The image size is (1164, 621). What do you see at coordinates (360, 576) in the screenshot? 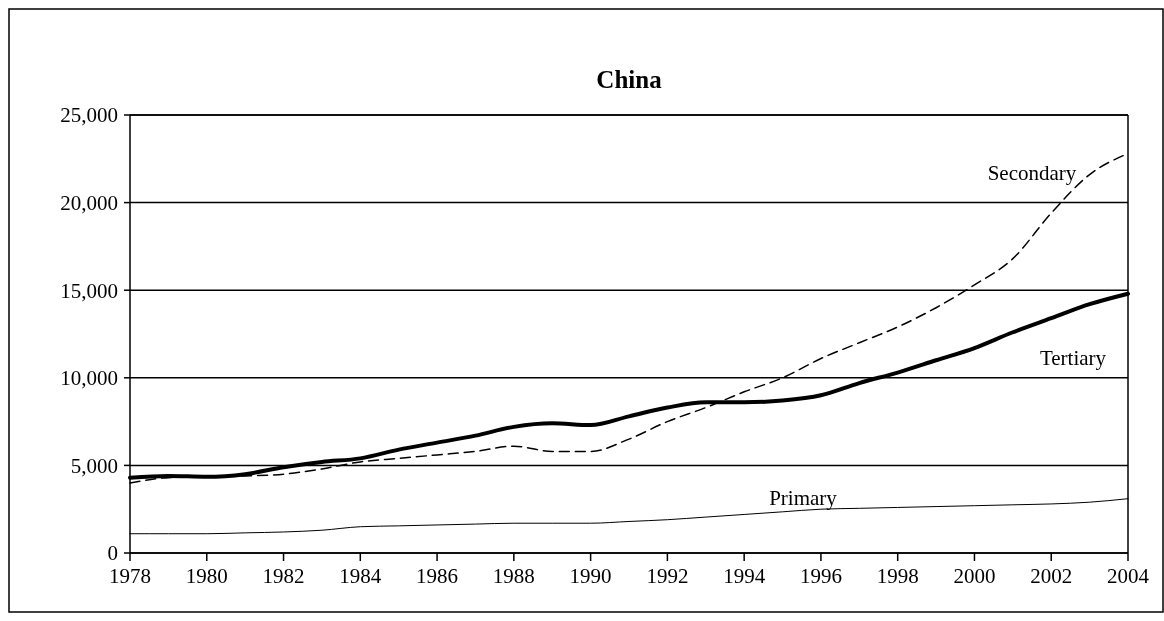
I see `x-tick-label: 1984` at bounding box center [360, 576].